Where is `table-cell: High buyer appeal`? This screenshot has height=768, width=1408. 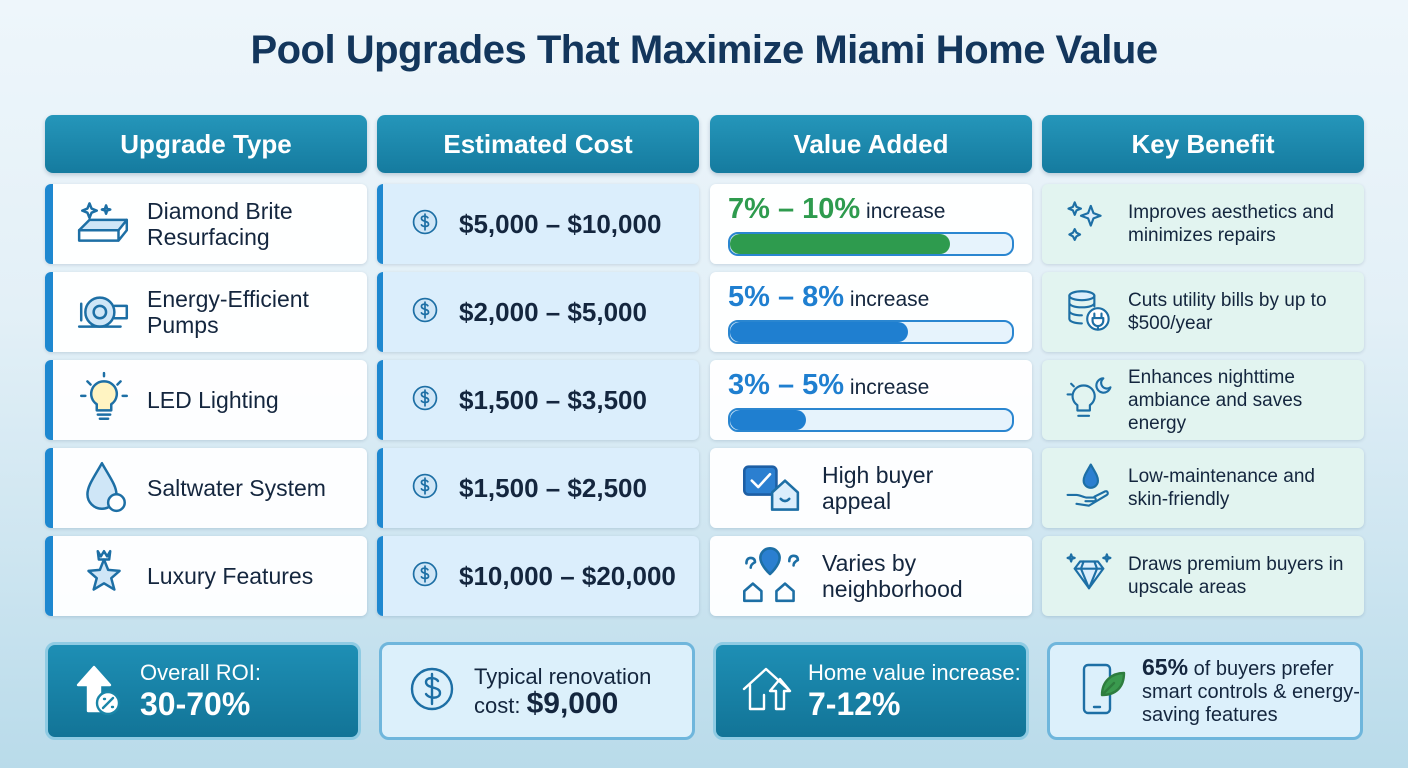 table-cell: High buyer appeal is located at coordinates (871, 488).